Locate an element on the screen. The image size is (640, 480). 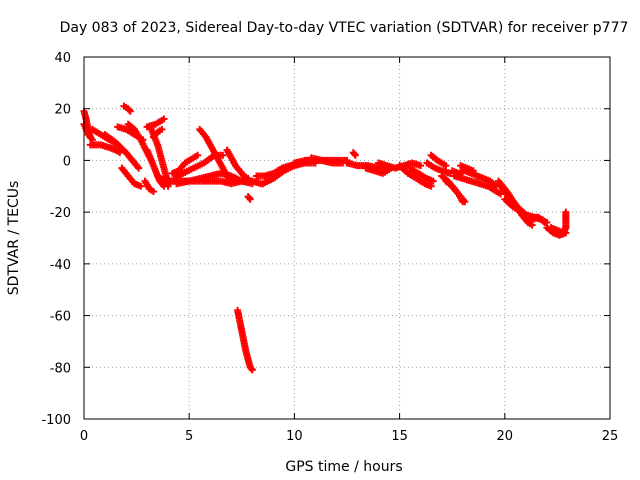
y-axis-tick-labels: -100 -80 -60 -40 -20 0 20 40 is located at coordinates (56, 239).